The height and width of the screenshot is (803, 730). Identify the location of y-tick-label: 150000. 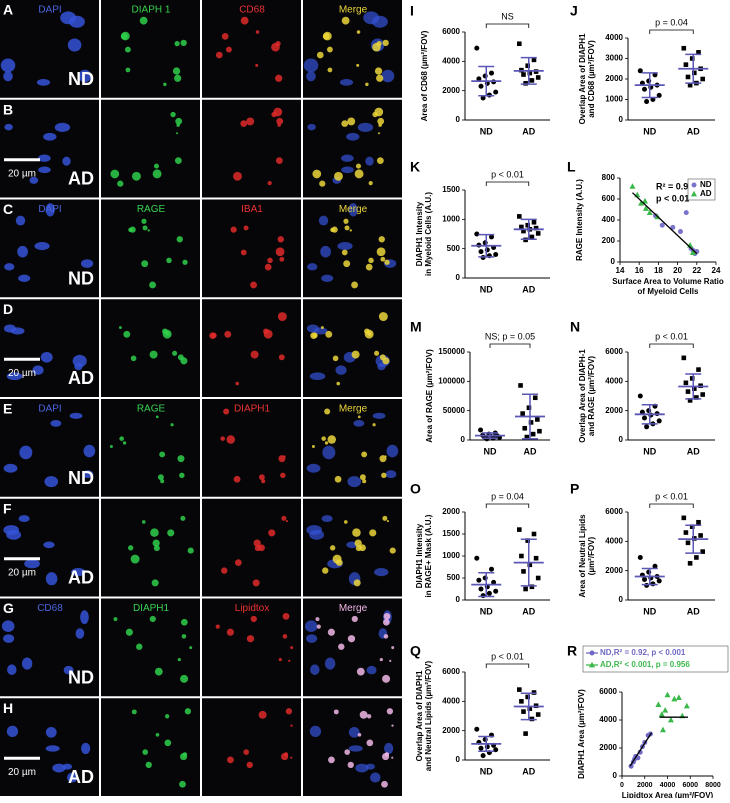
(451, 351).